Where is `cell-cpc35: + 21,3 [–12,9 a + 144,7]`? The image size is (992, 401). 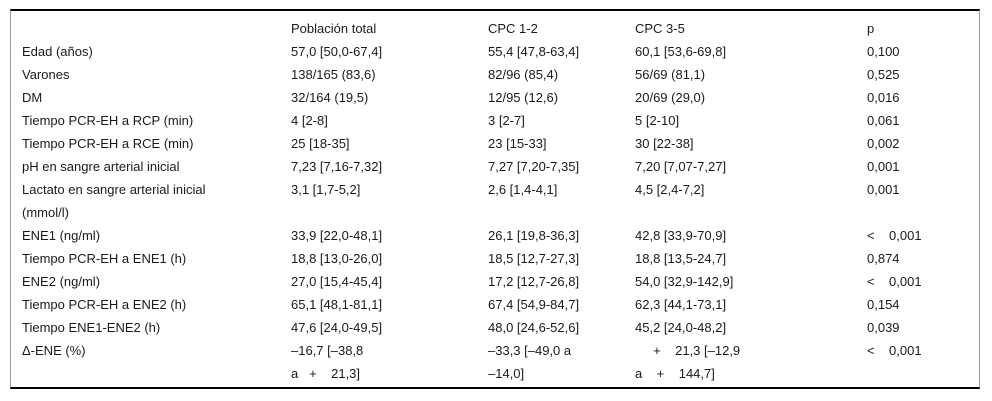
cell-cpc35: + 21,3 [–12,9 a + 144,7] is located at coordinates (688, 362).